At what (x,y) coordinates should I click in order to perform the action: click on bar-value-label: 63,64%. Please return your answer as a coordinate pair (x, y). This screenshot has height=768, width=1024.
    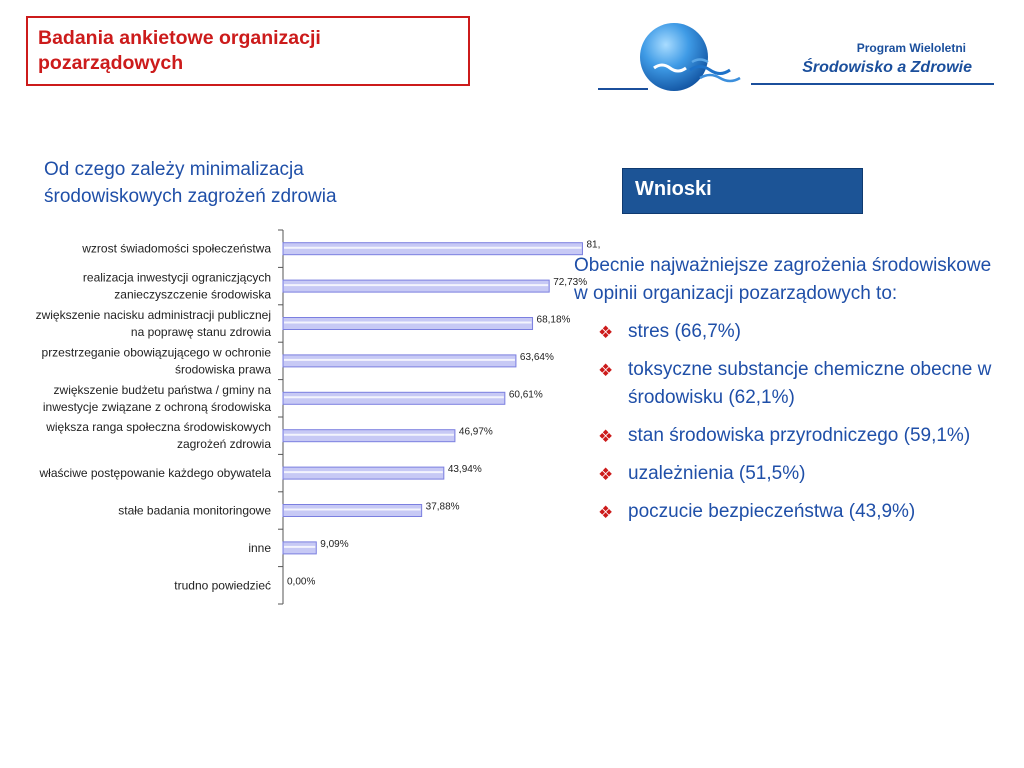
    Looking at the image, I should click on (537, 357).